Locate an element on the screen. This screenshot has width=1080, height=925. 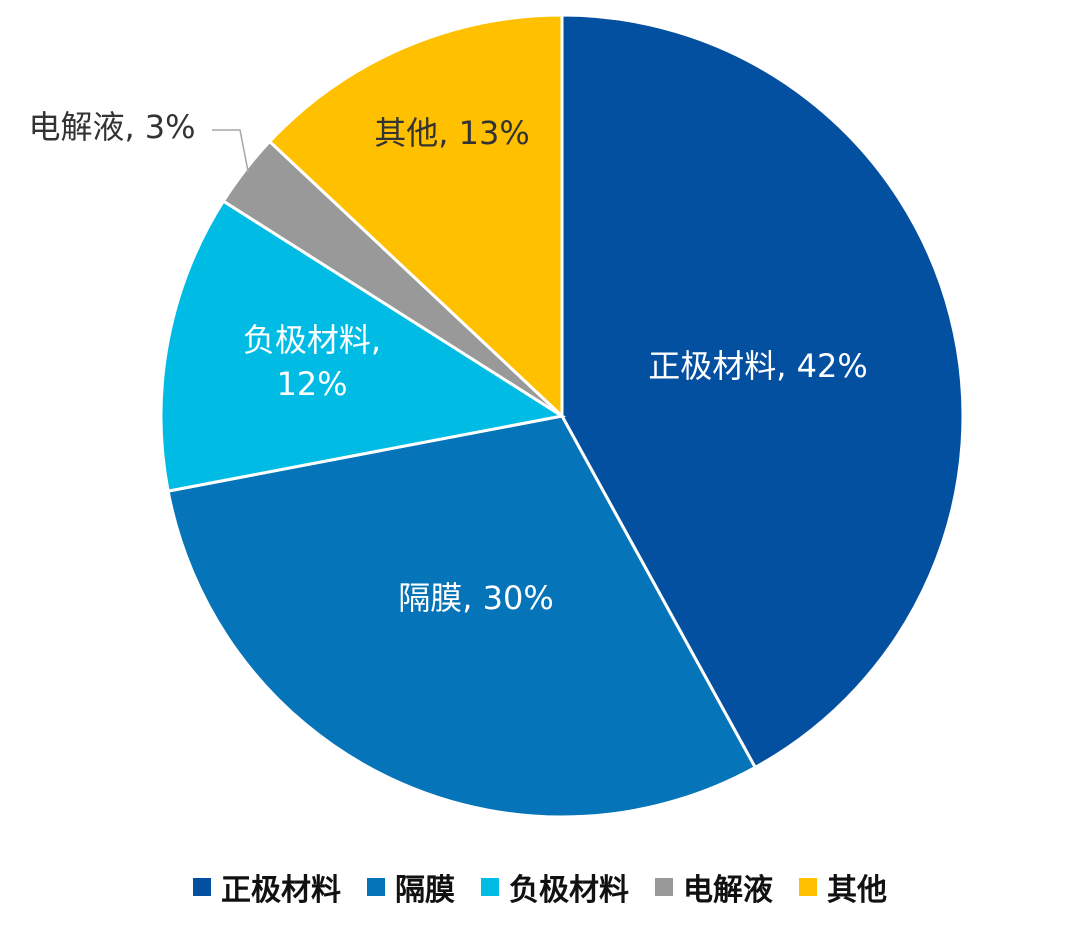
slice-label-4: 电解液, 3% is located at coordinates (111, 127).